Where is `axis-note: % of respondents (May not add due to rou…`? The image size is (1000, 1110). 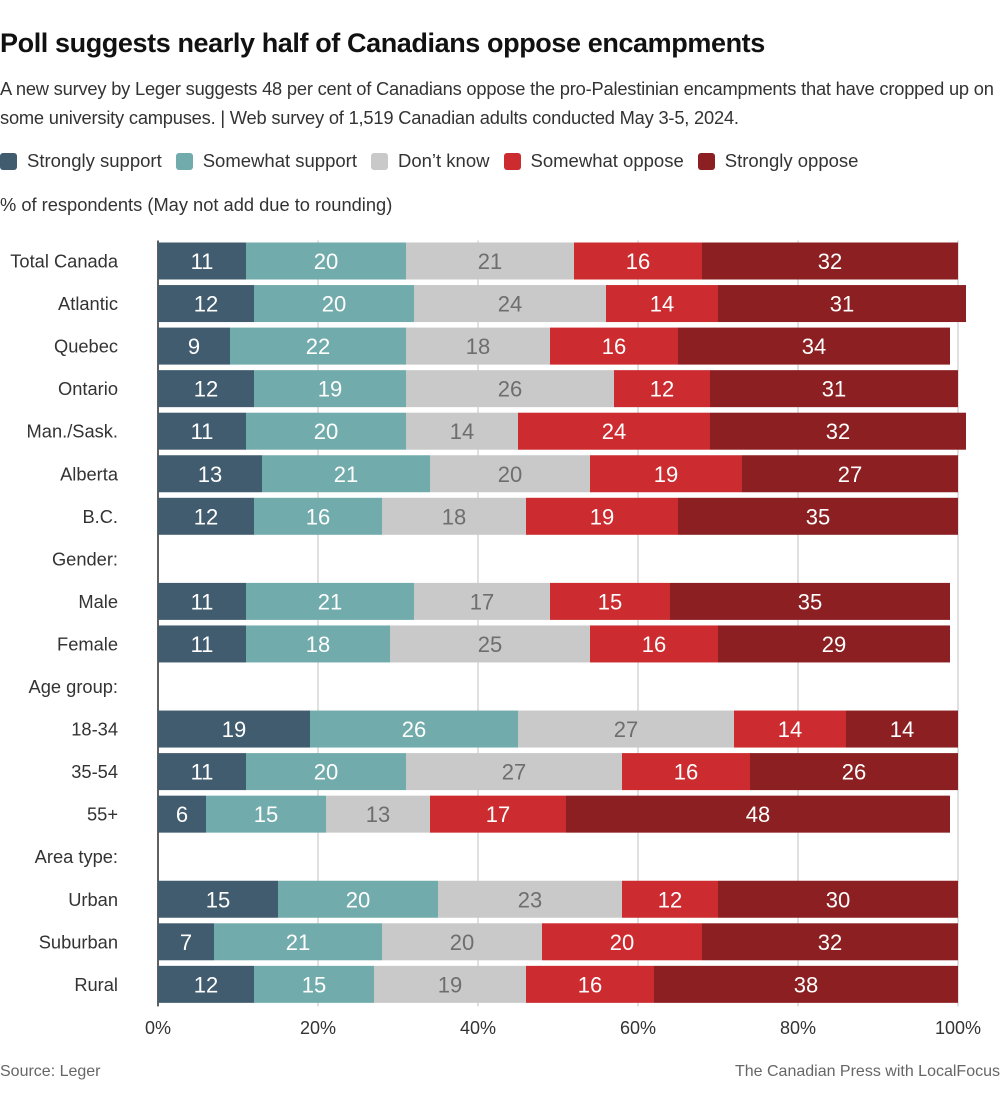
axis-note: % of respondents (May not add due to rou… is located at coordinates (196, 204).